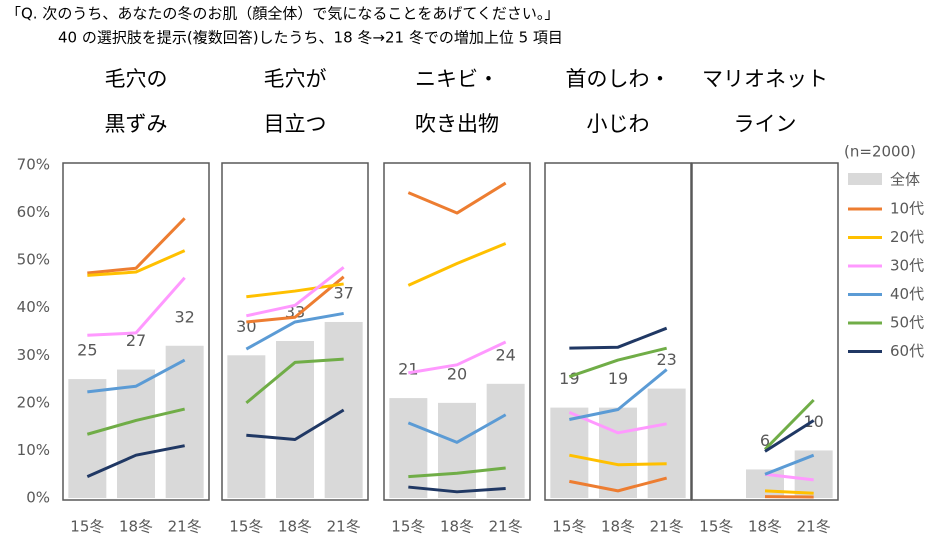 The width and height of the screenshot is (940, 547). What do you see at coordinates (33, 212) in the screenshot?
I see `y-tick-label: 60%` at bounding box center [33, 212].